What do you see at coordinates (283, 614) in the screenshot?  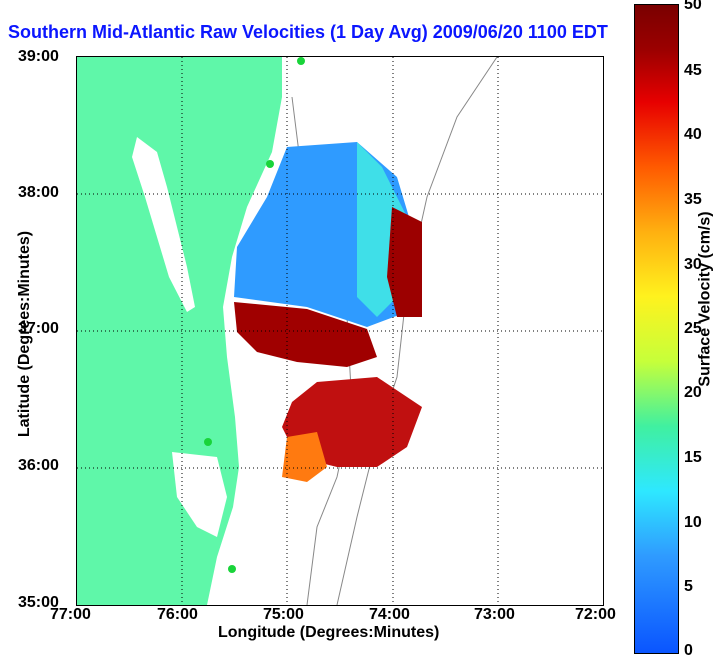 I see `x-tick: 75:00` at bounding box center [283, 614].